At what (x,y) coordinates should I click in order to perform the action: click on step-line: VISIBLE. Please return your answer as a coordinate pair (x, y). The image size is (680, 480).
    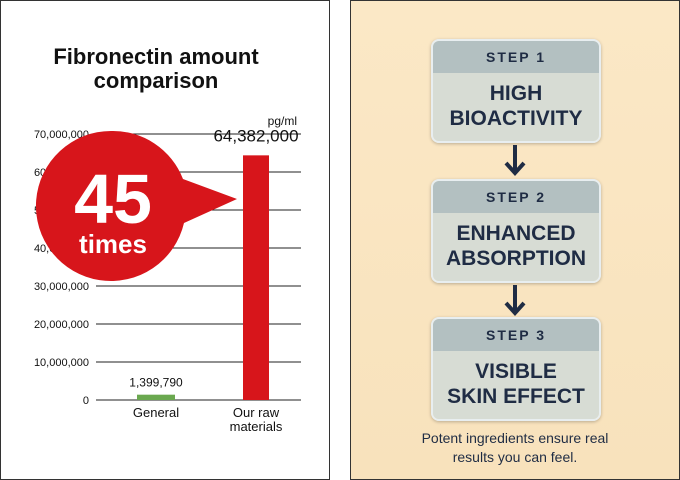
    Looking at the image, I should click on (516, 371).